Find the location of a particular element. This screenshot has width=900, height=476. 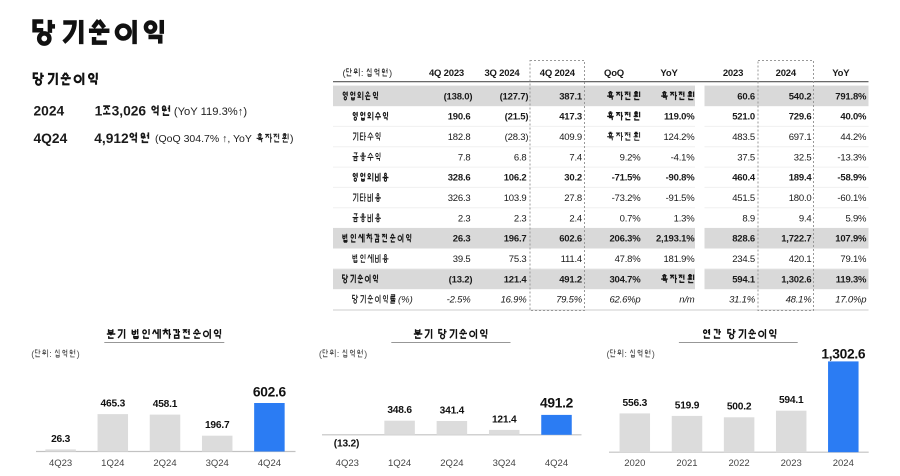

svg-text: 2022 is located at coordinates (739, 463).